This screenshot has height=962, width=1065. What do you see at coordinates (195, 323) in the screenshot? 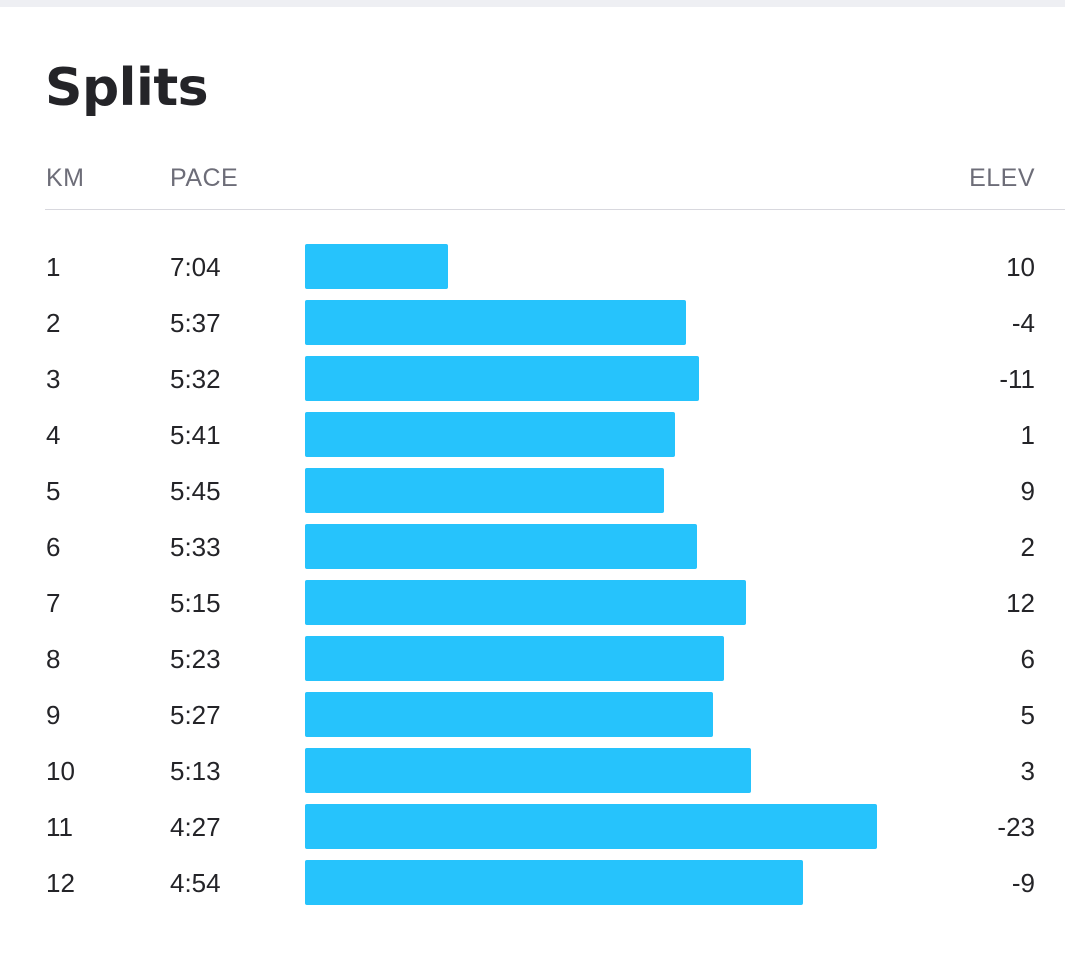
I see `split-pace: 5:37` at bounding box center [195, 323].